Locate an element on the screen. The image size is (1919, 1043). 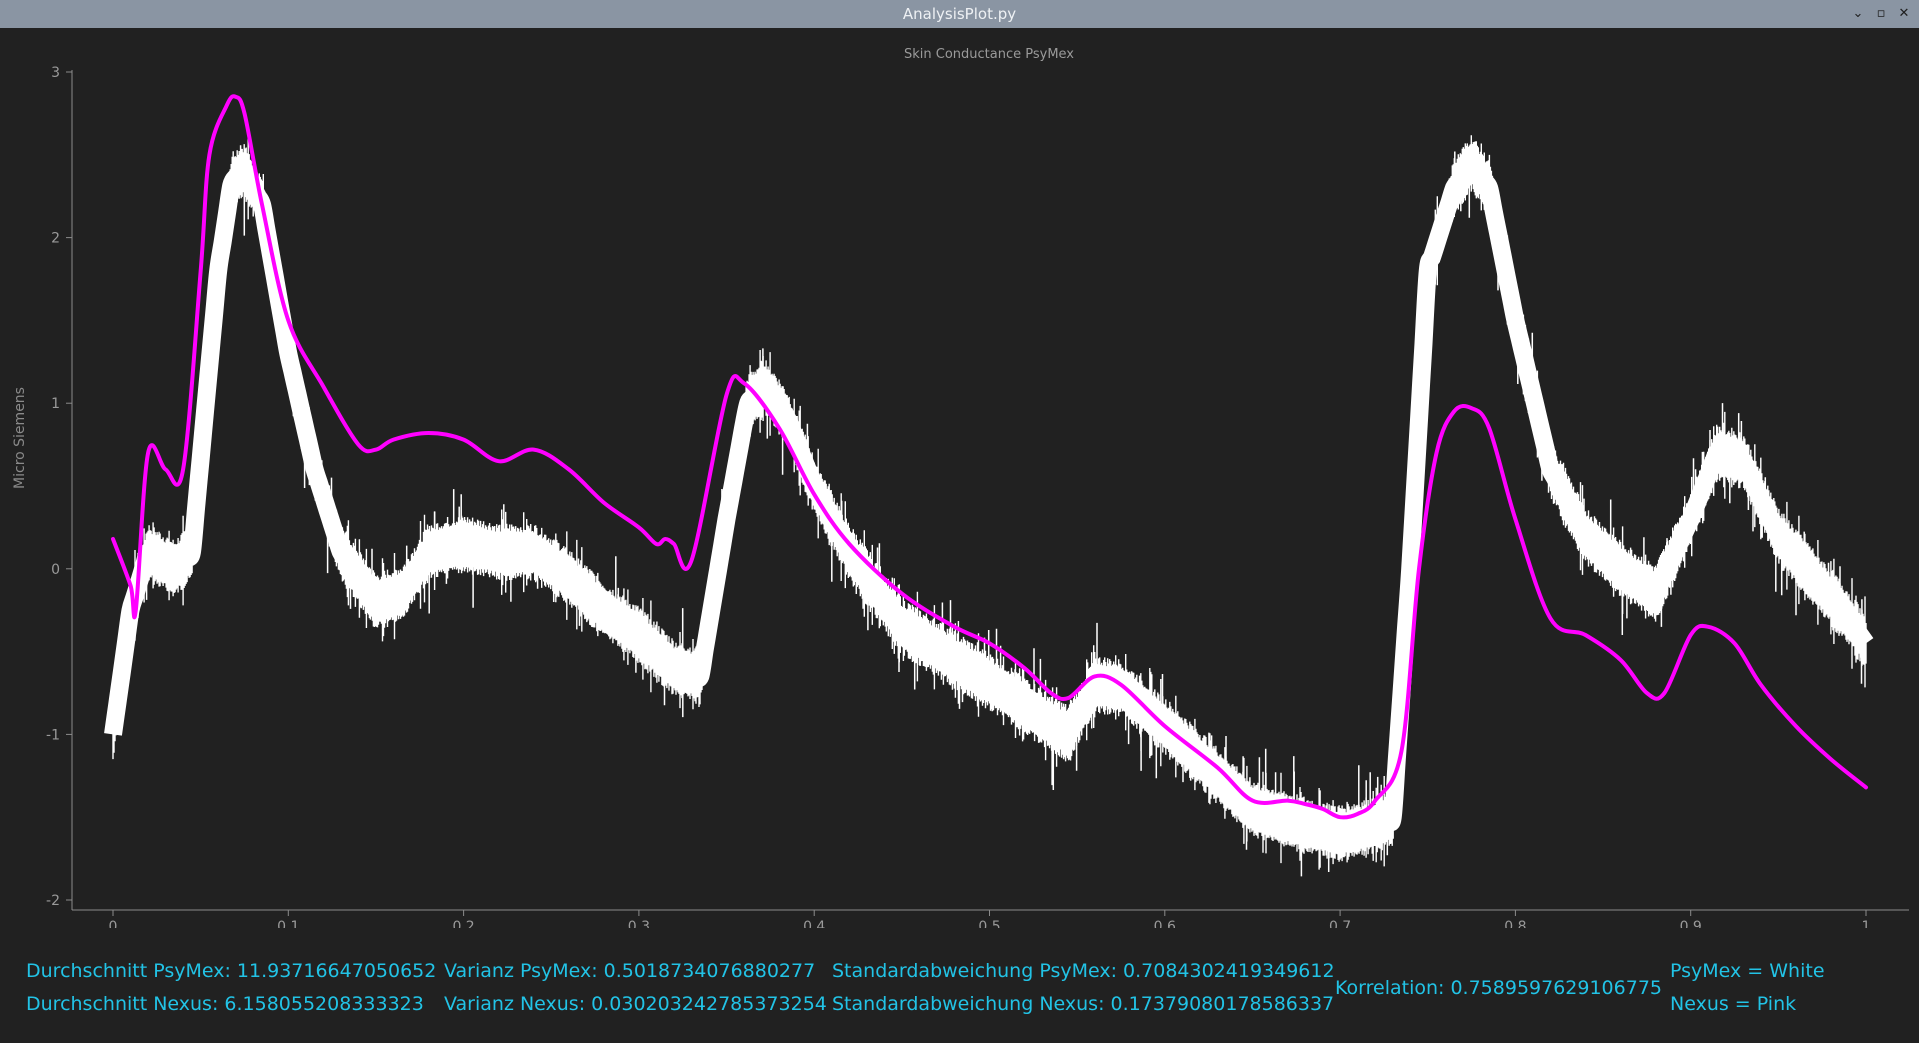
x-tick-label: 0.7 is located at coordinates (1340, 923).